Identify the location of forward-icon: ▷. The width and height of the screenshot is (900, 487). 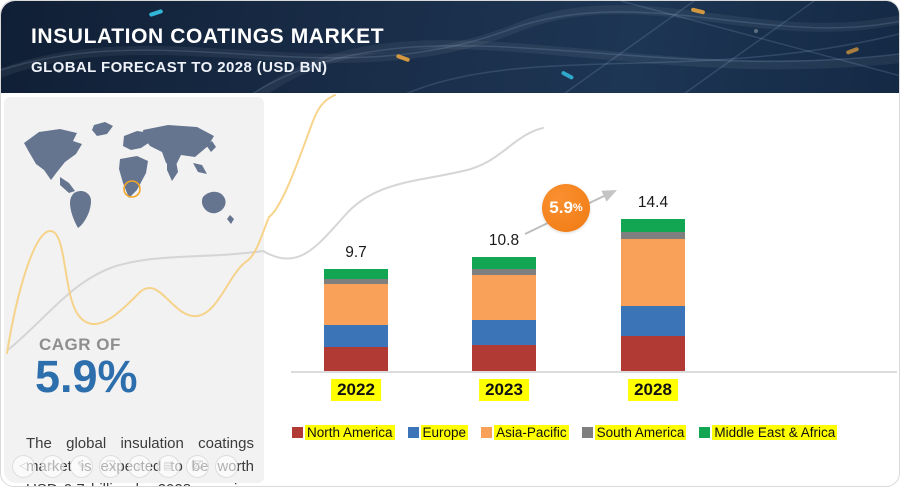
(52, 466).